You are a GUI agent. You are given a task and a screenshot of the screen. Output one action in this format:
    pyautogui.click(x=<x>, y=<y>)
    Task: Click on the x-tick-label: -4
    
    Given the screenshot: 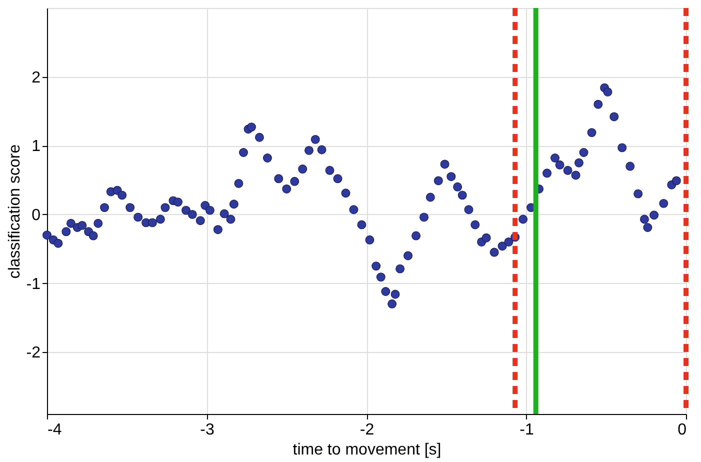 What is the action you would take?
    pyautogui.click(x=55, y=430)
    